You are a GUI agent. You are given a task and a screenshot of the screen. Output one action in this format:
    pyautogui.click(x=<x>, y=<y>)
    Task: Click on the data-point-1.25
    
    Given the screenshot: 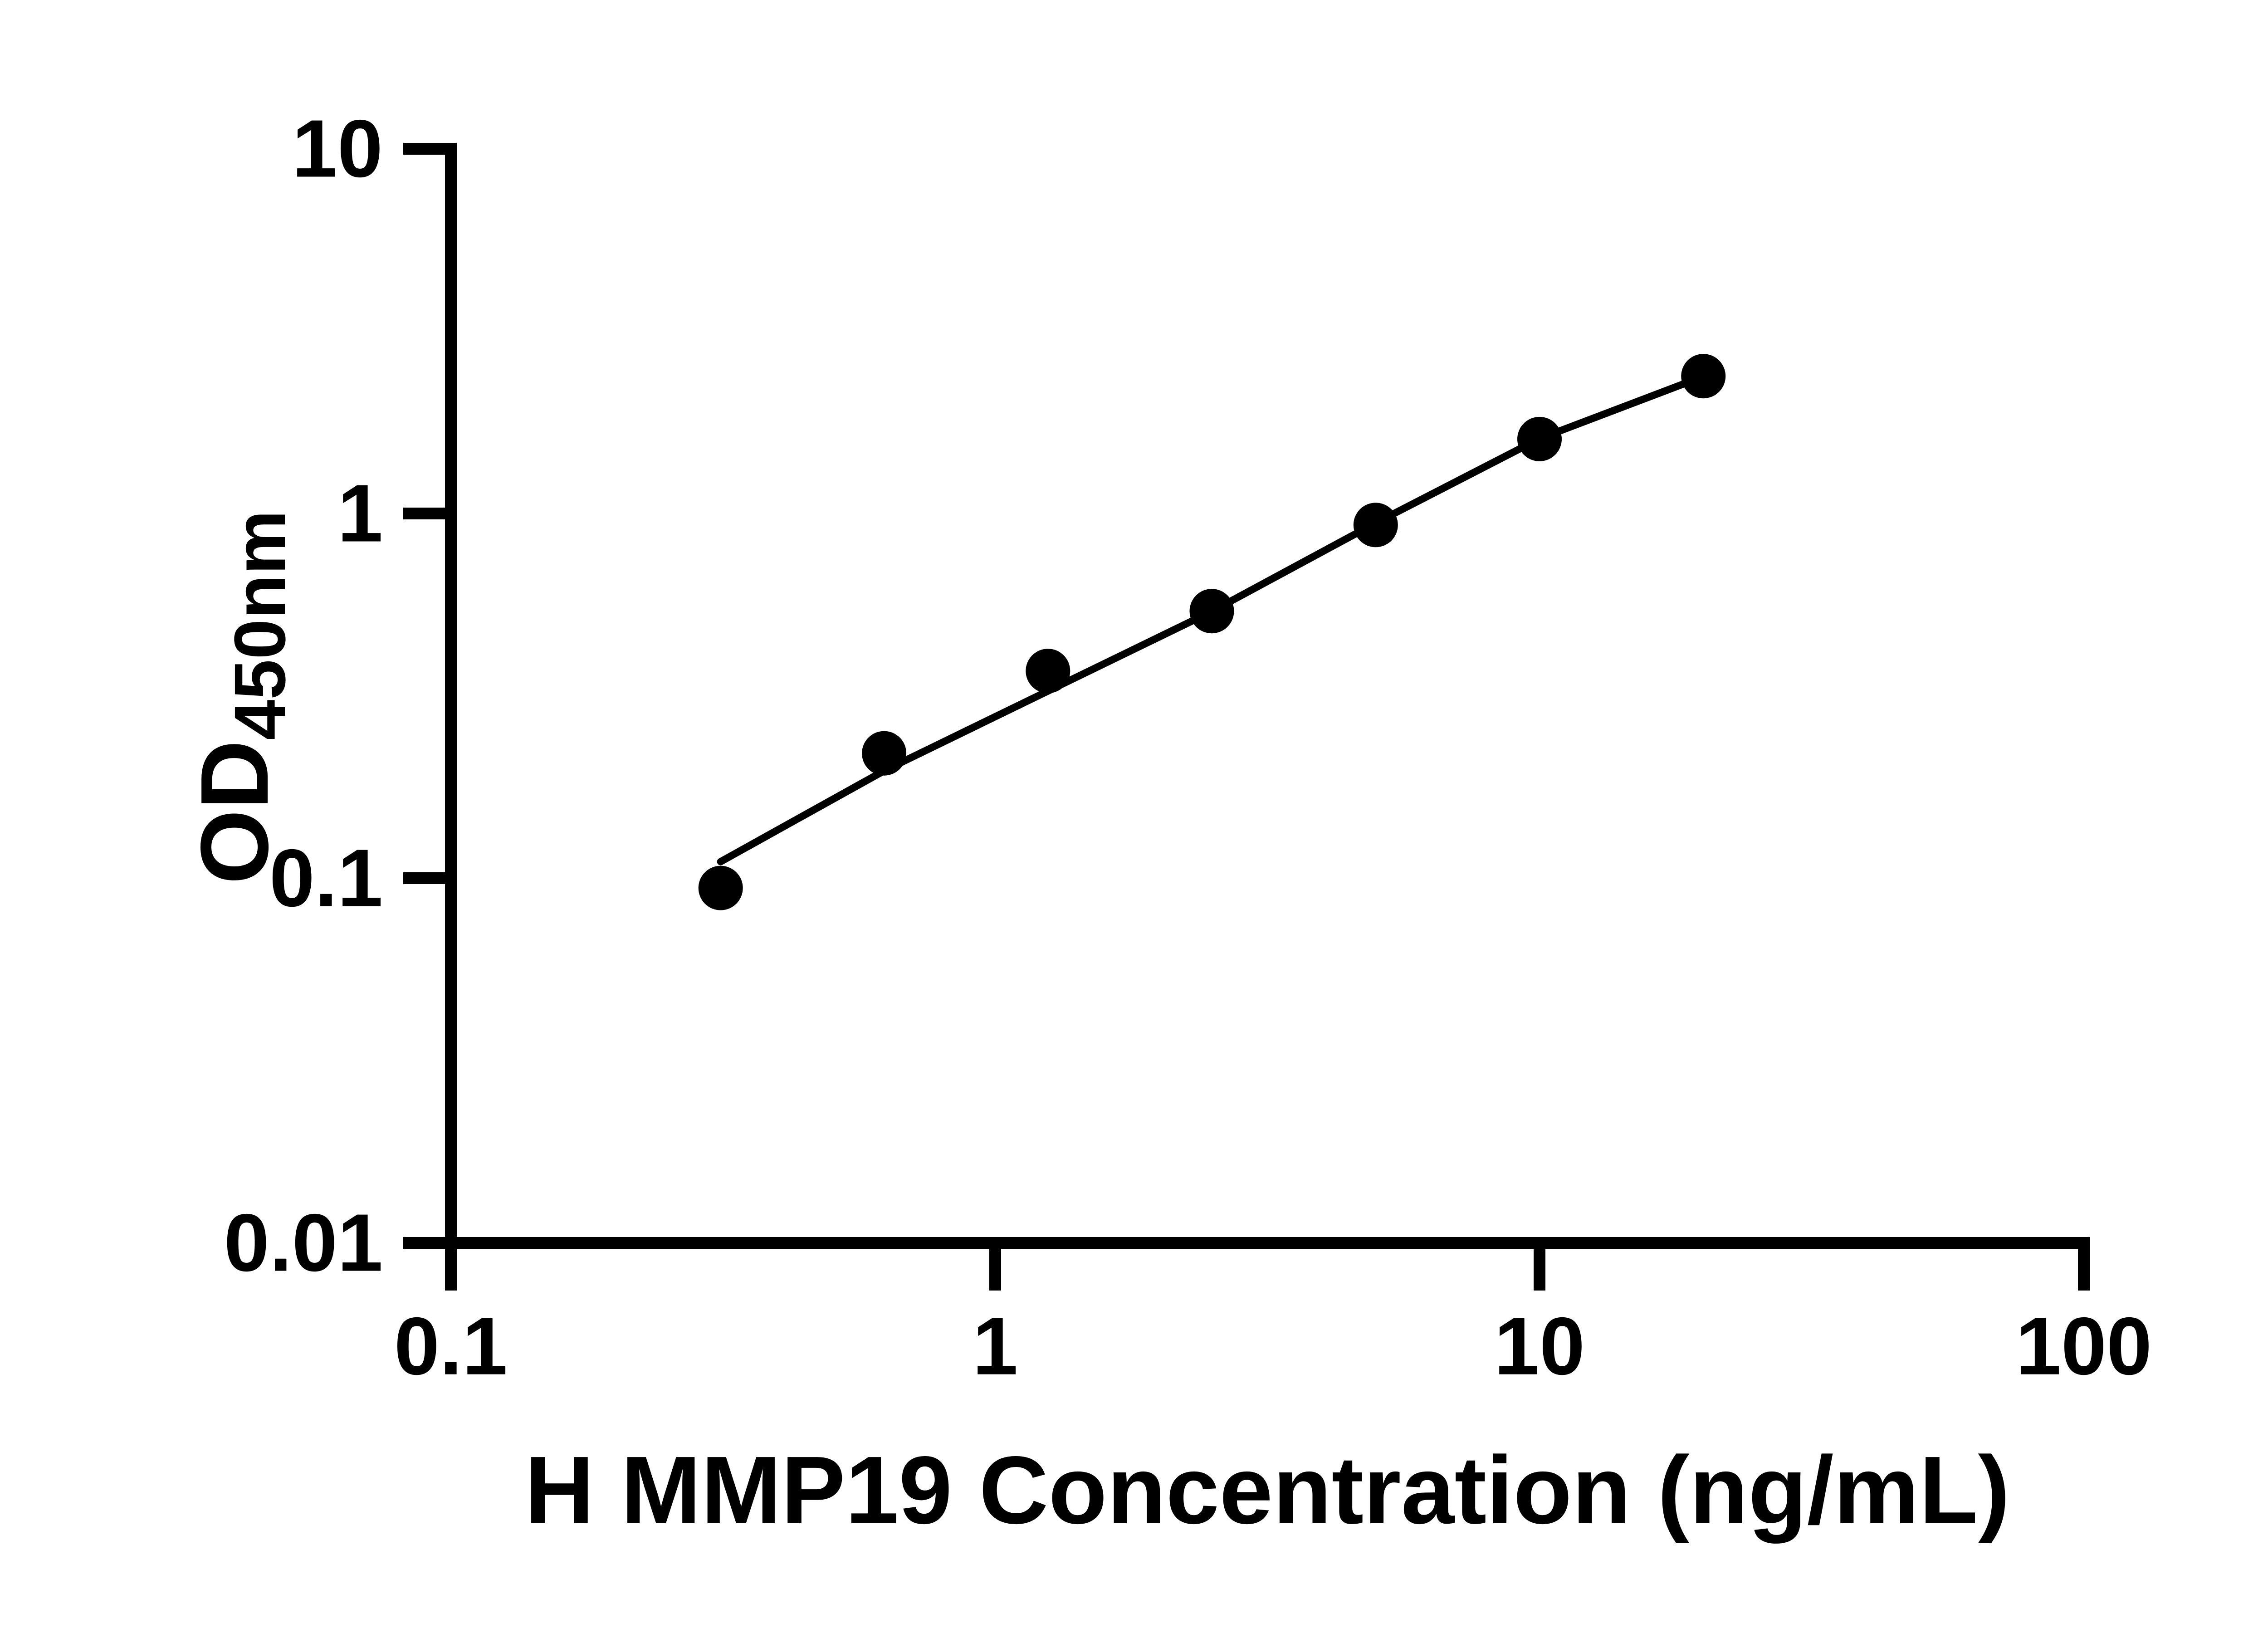 What is the action you would take?
    pyautogui.click(x=1048, y=671)
    